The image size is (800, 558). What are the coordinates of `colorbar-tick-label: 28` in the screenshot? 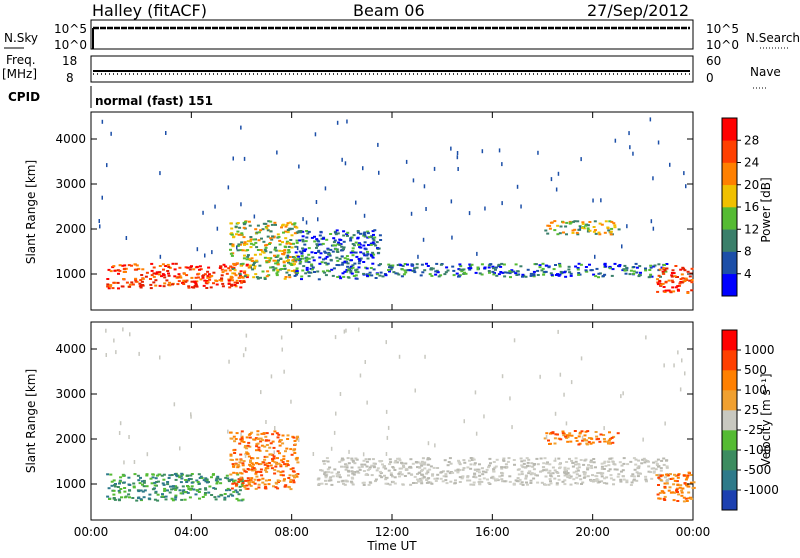 It's located at (751, 140).